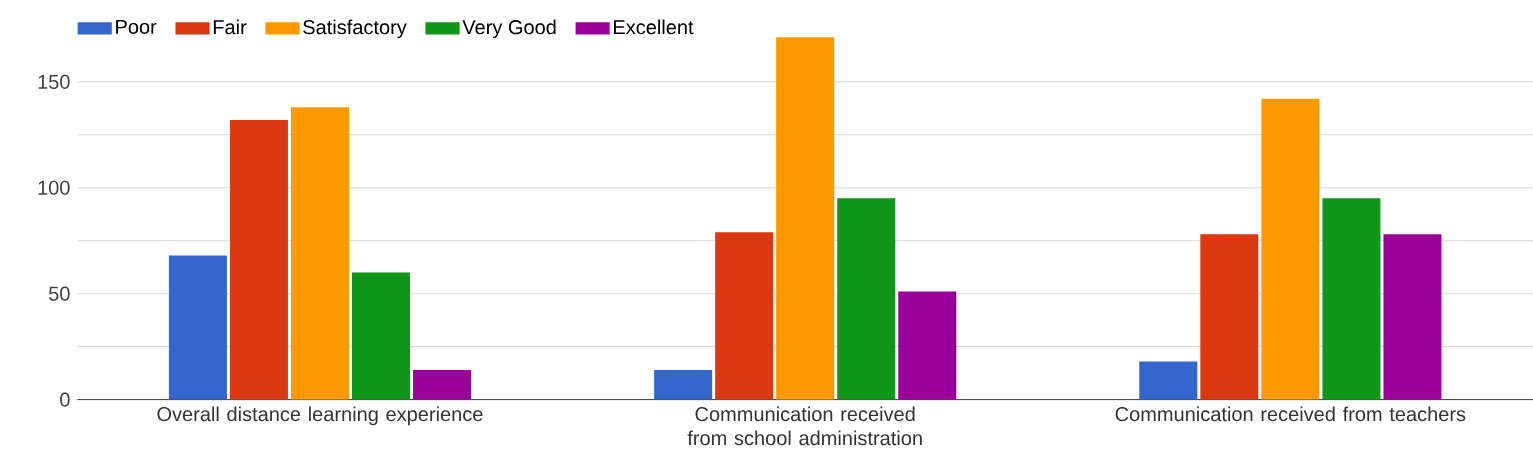 This screenshot has height=474, width=1533. What do you see at coordinates (355, 29) in the screenshot?
I see `legend-label: Satisfactory` at bounding box center [355, 29].